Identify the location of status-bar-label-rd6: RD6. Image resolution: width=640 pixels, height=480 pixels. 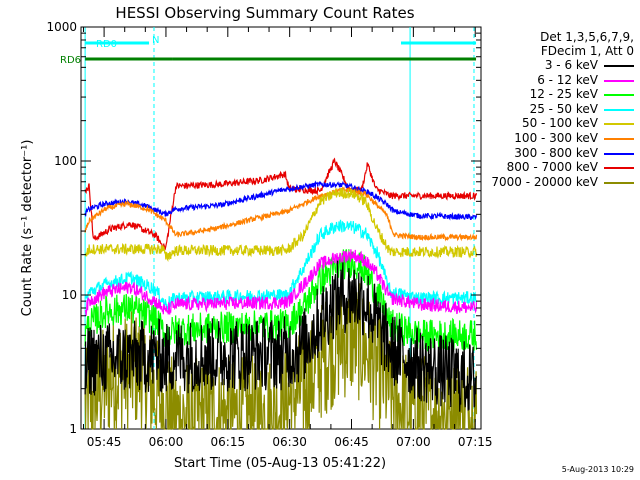
(70, 60).